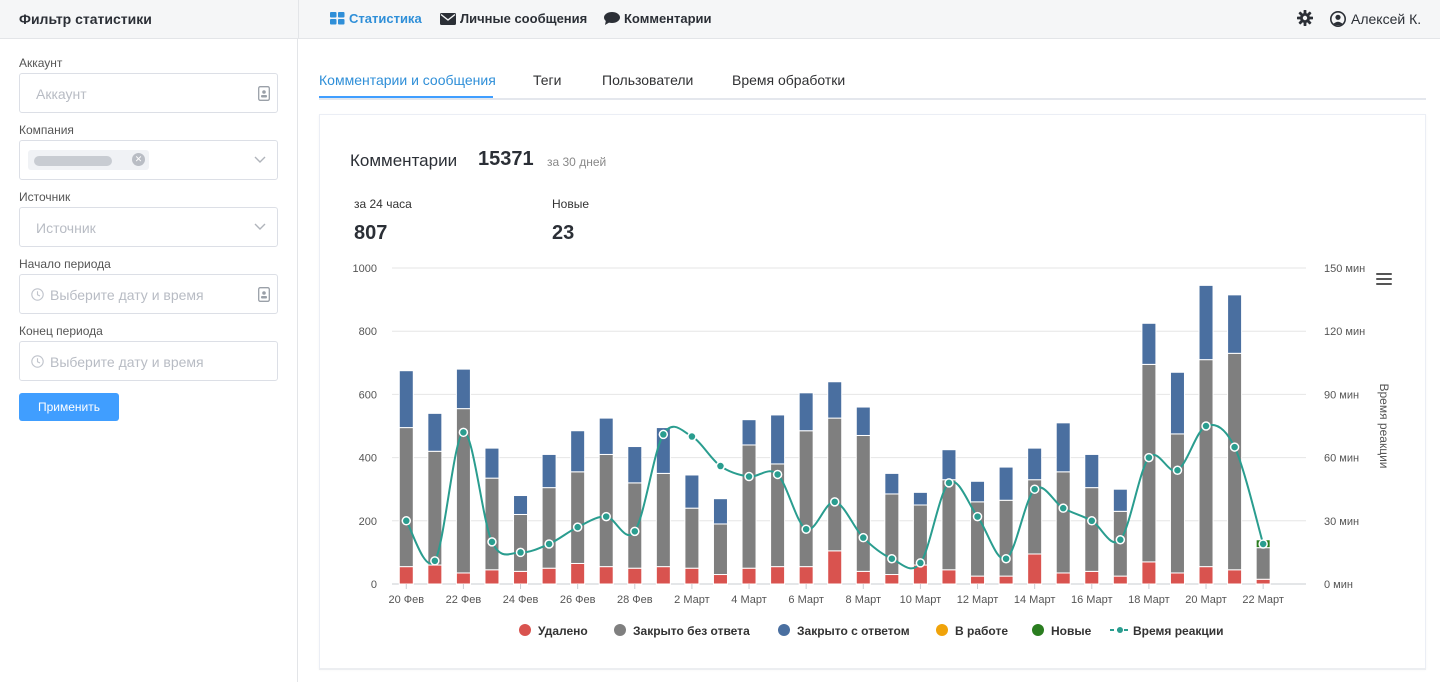 The image size is (1440, 682). Describe the element at coordinates (524, 18) in the screenshot. I see `nav-messages-label: Личные сообщения` at that location.